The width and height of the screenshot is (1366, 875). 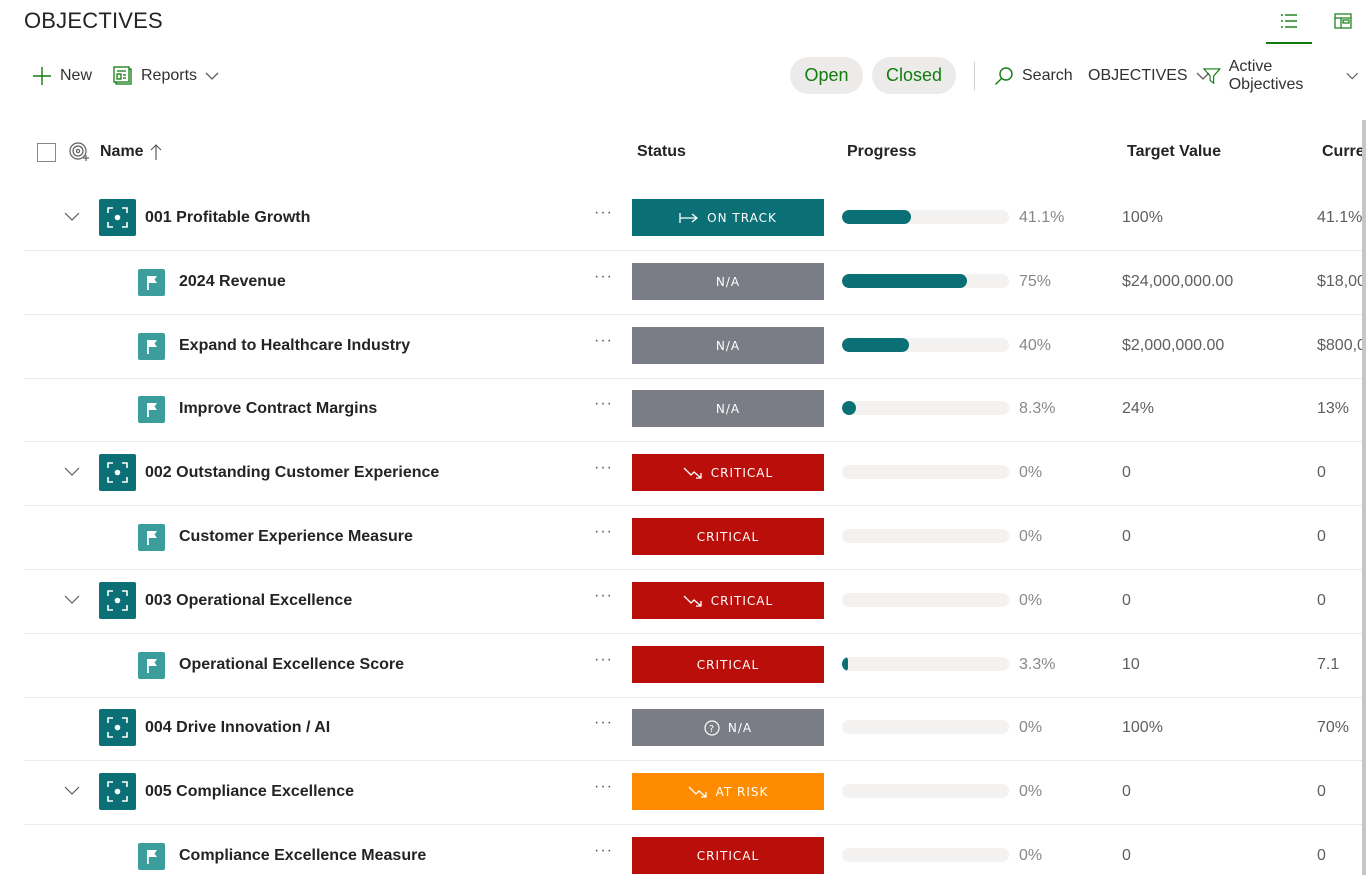 What do you see at coordinates (62, 76) in the screenshot?
I see `new-button: New` at bounding box center [62, 76].